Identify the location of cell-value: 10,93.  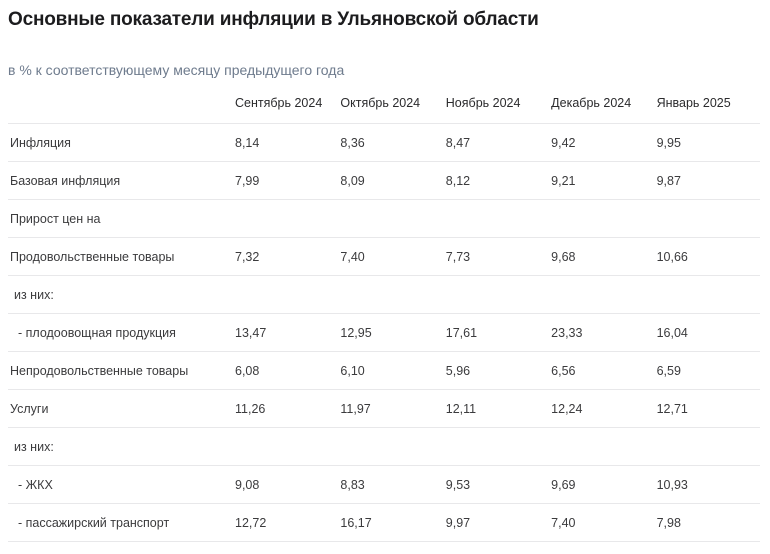
(707, 484).